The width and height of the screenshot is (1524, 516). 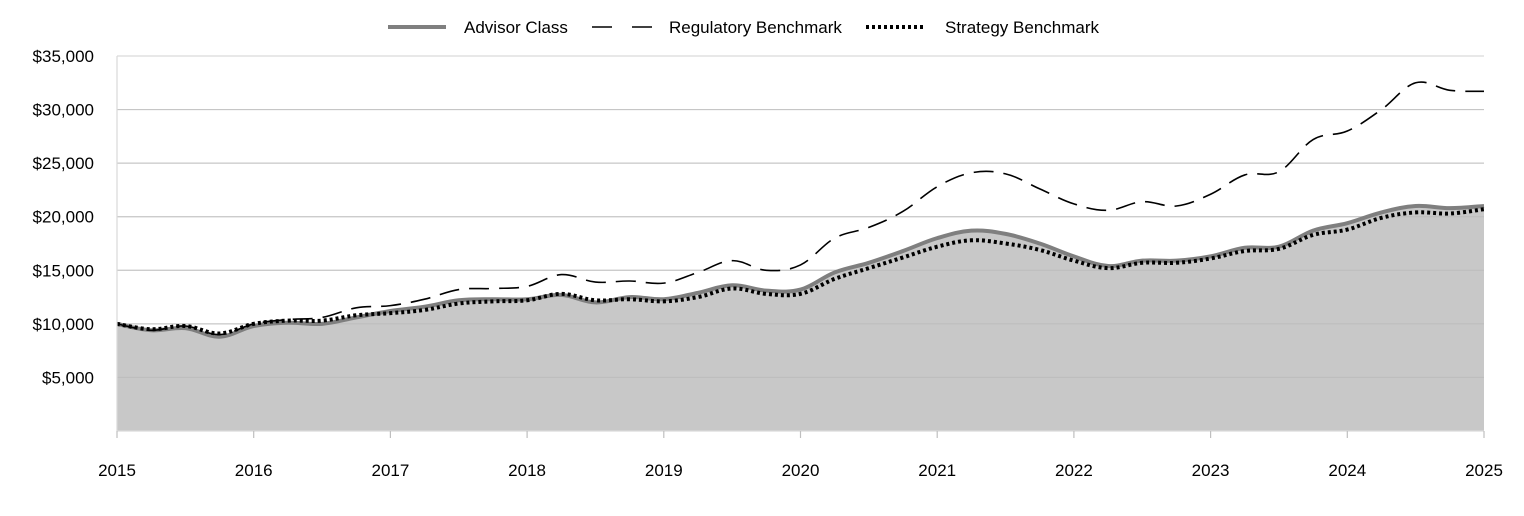 What do you see at coordinates (1347, 470) in the screenshot?
I see `x-tick-label: 2024` at bounding box center [1347, 470].